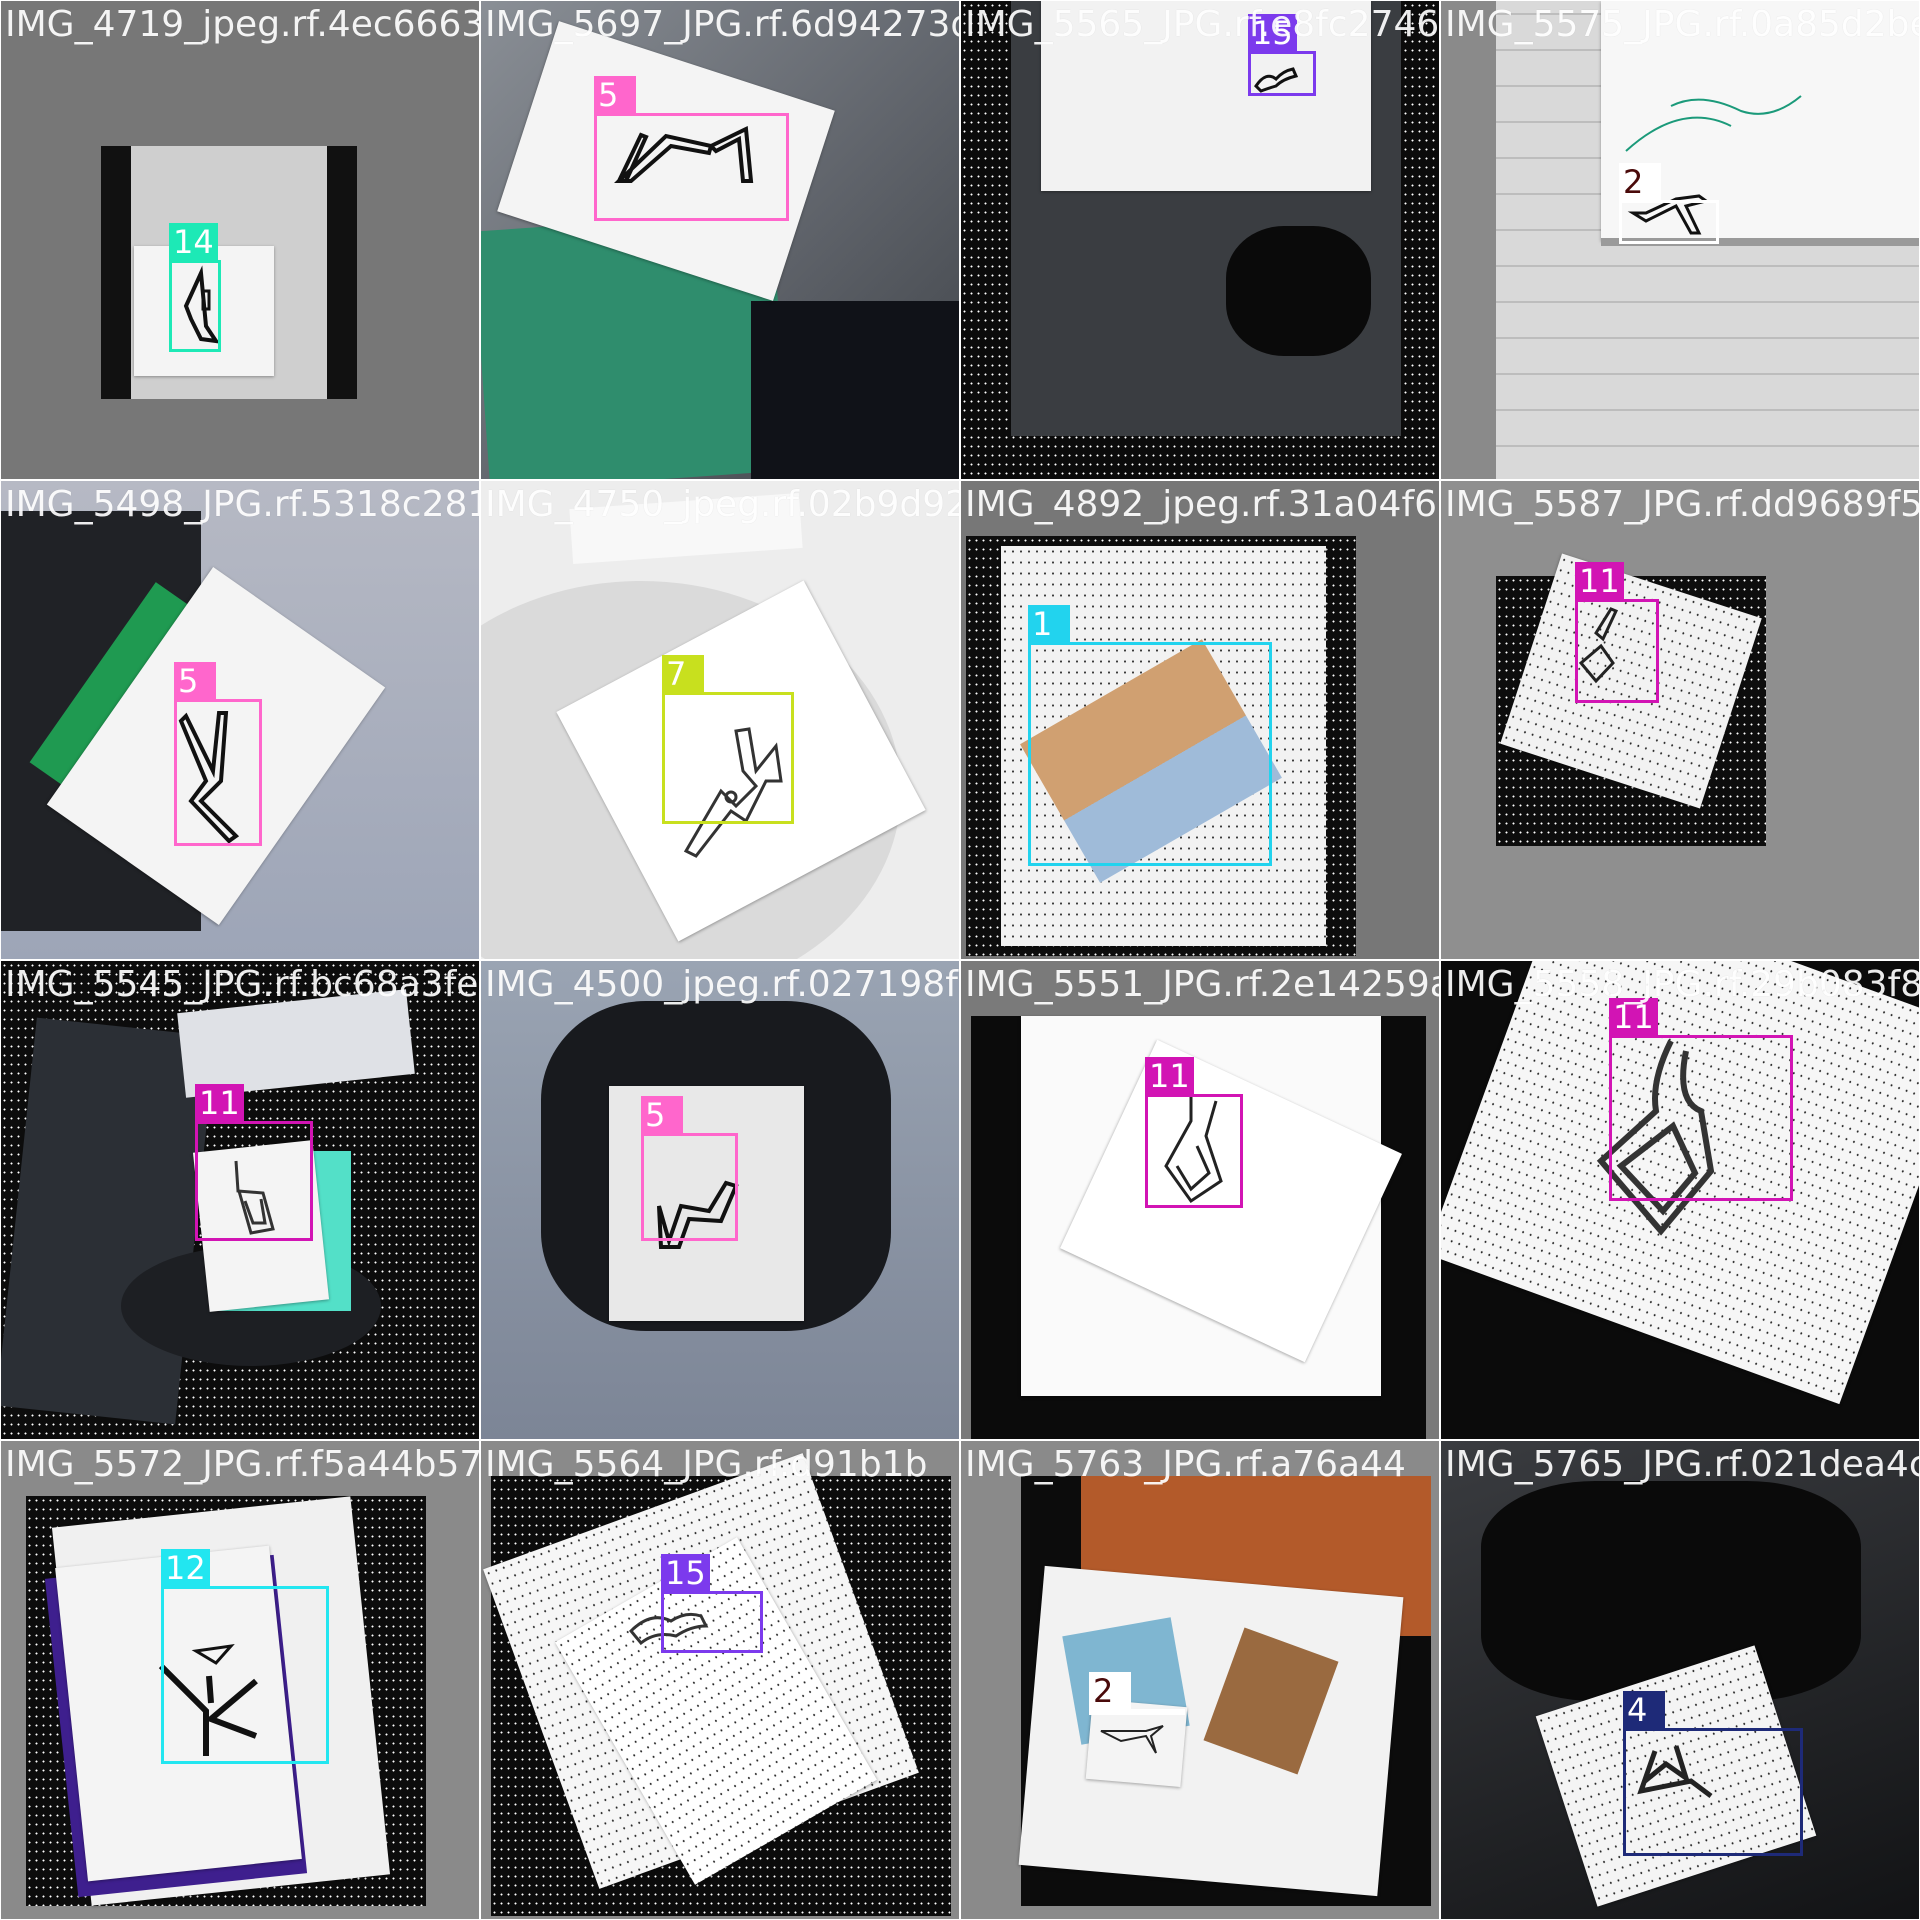 Image resolution: width=1920 pixels, height=1920 pixels. Describe the element at coordinates (685, 1573) in the screenshot. I see `class-label: 15` at that location.